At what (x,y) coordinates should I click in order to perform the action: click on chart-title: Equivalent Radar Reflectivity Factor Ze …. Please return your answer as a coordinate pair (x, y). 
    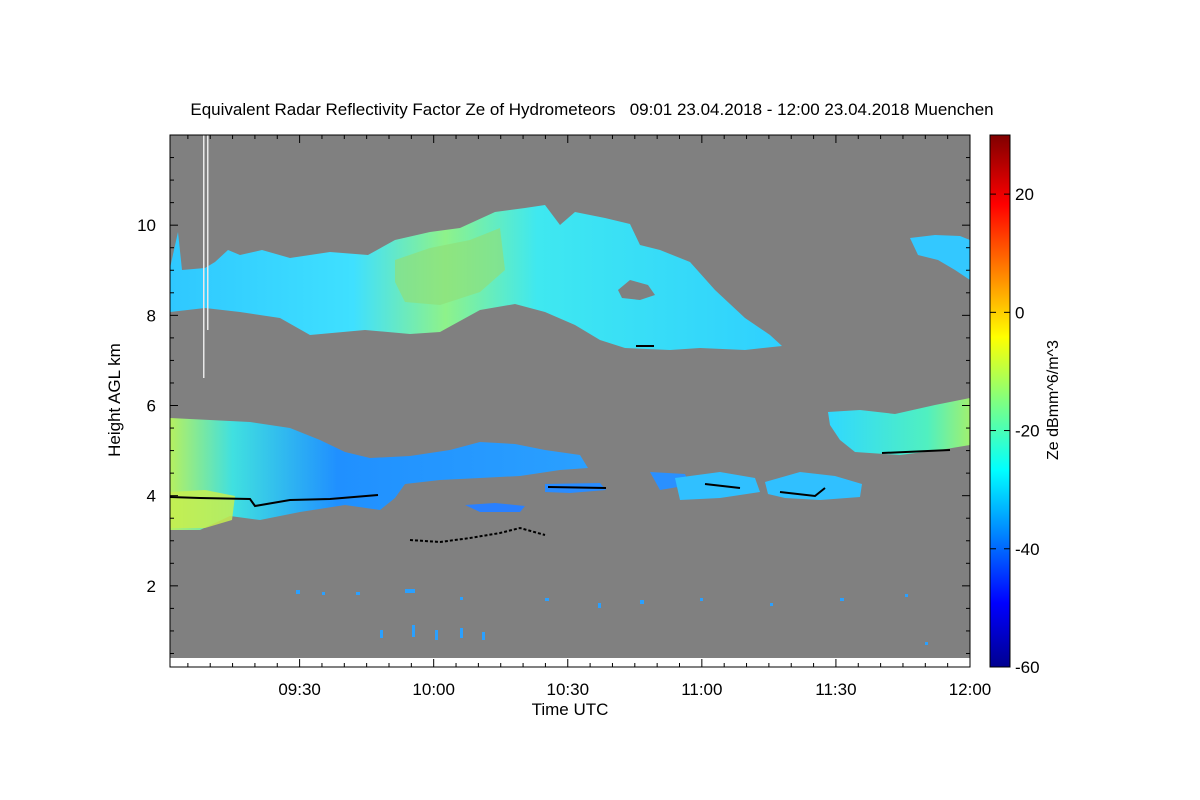
    Looking at the image, I should click on (591, 109).